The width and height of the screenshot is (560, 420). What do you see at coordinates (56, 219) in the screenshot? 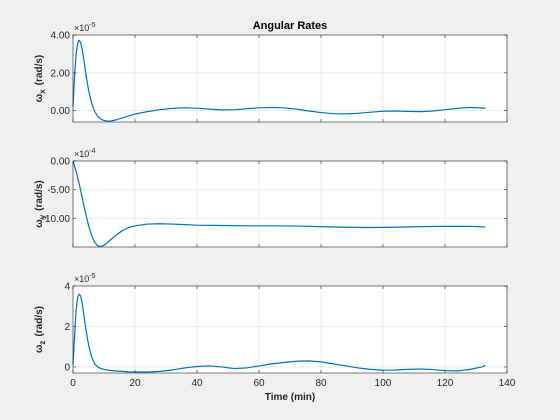
I see `y-tick-label: -10.00` at bounding box center [56, 219].